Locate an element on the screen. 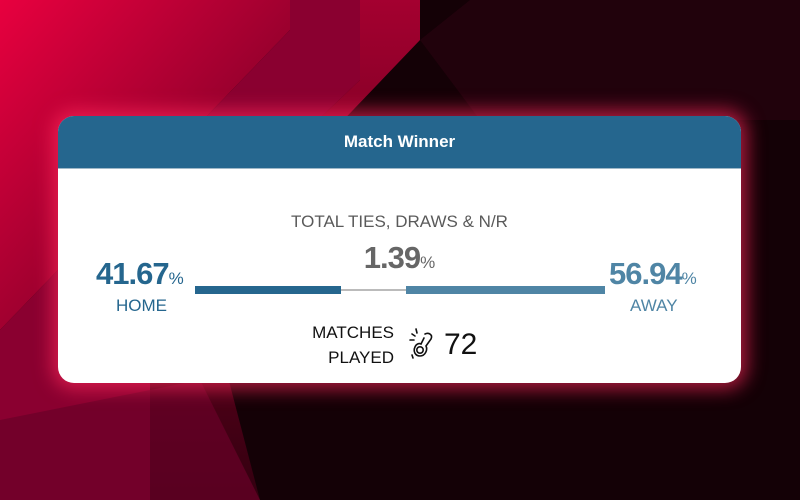 This screenshot has height=500, width=800. home-value: 41.67 is located at coordinates (133, 273).